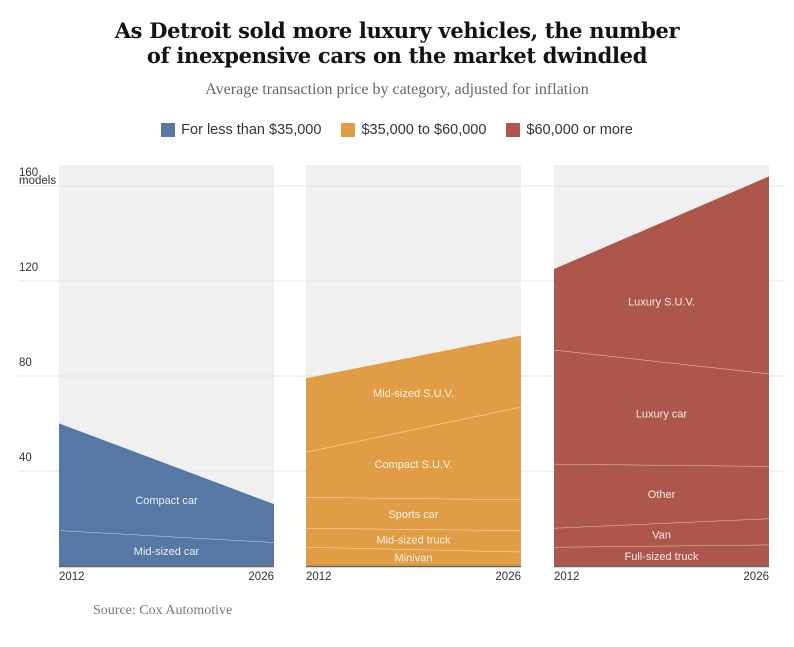  Describe the element at coordinates (37, 181) in the screenshot. I see `y-unit-label: models` at that location.